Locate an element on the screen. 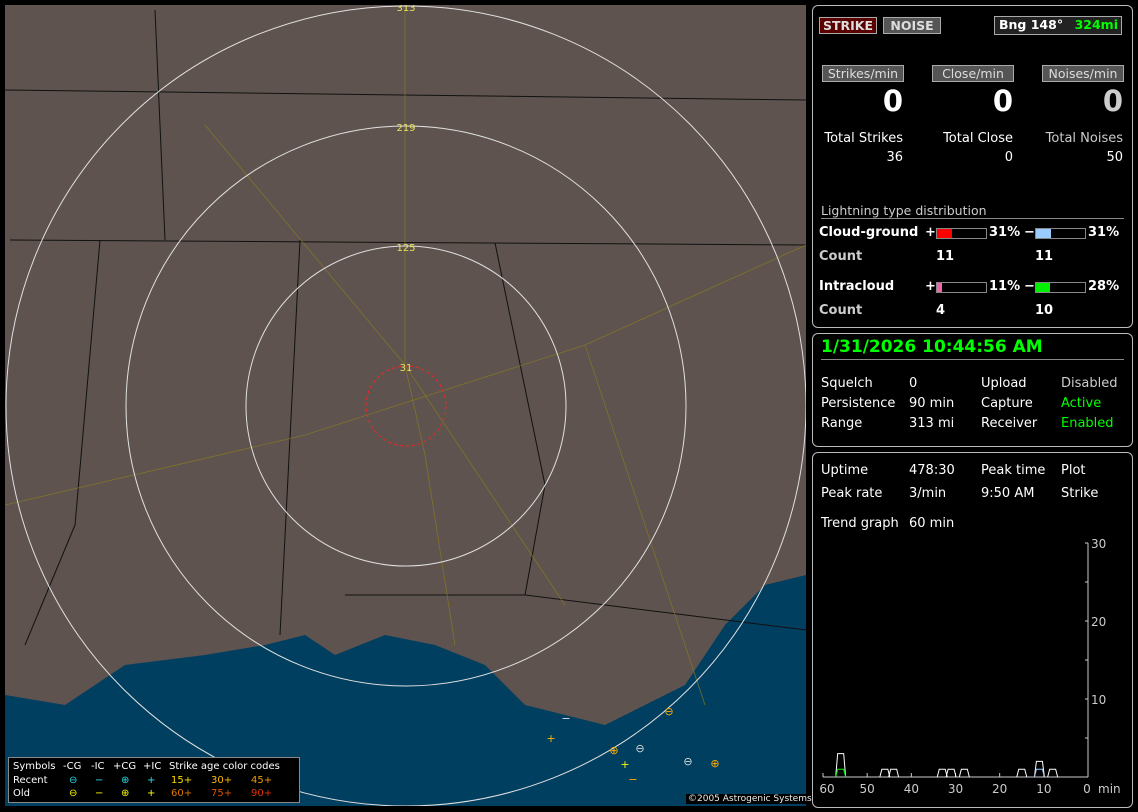 This screenshot has height=812, width=1138. x-tick-label: 0 is located at coordinates (1087, 789).